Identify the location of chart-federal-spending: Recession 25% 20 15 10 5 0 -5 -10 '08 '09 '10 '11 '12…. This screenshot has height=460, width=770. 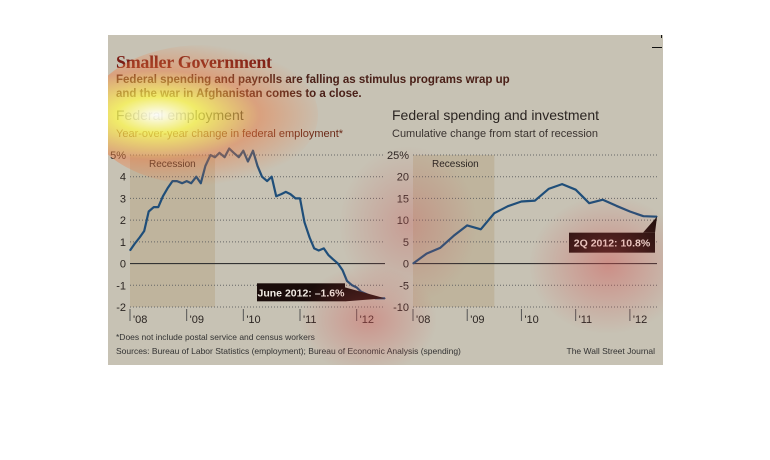
(522, 238).